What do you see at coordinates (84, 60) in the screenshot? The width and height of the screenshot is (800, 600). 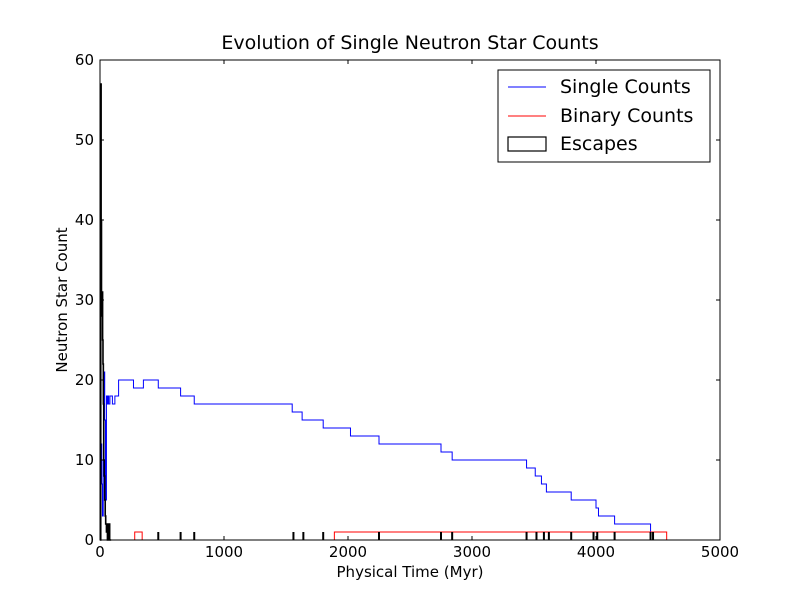 I see `y-tick-label-6: 60` at bounding box center [84, 60].